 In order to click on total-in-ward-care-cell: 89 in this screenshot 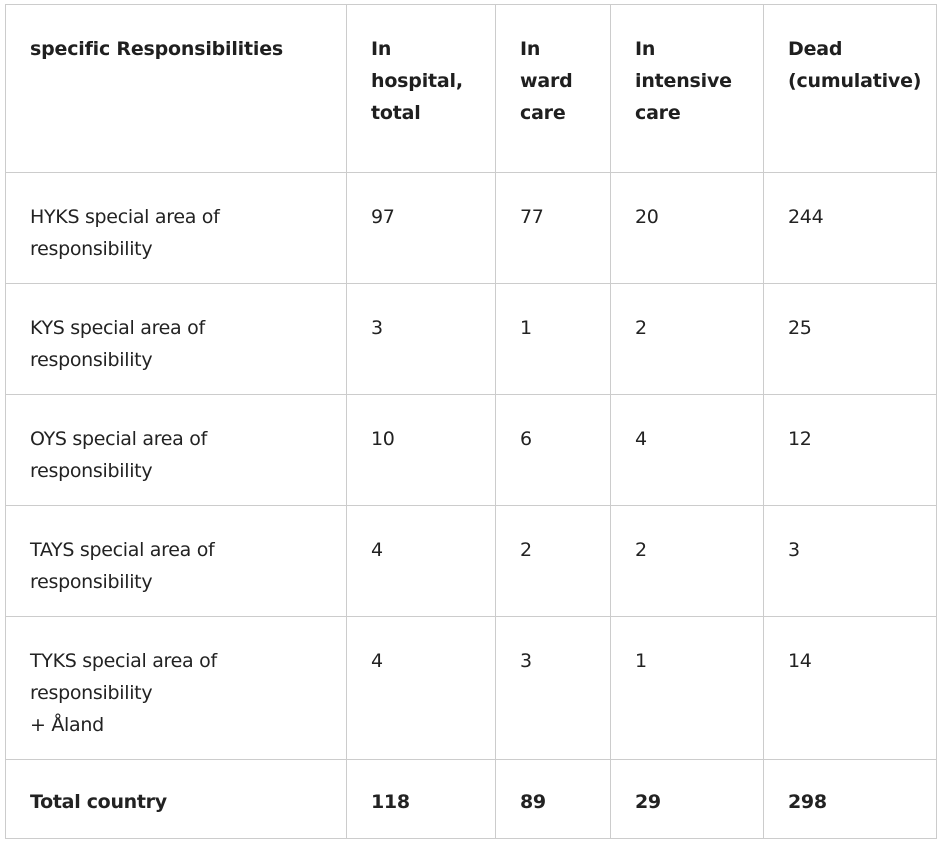, I will do `click(553, 799)`.